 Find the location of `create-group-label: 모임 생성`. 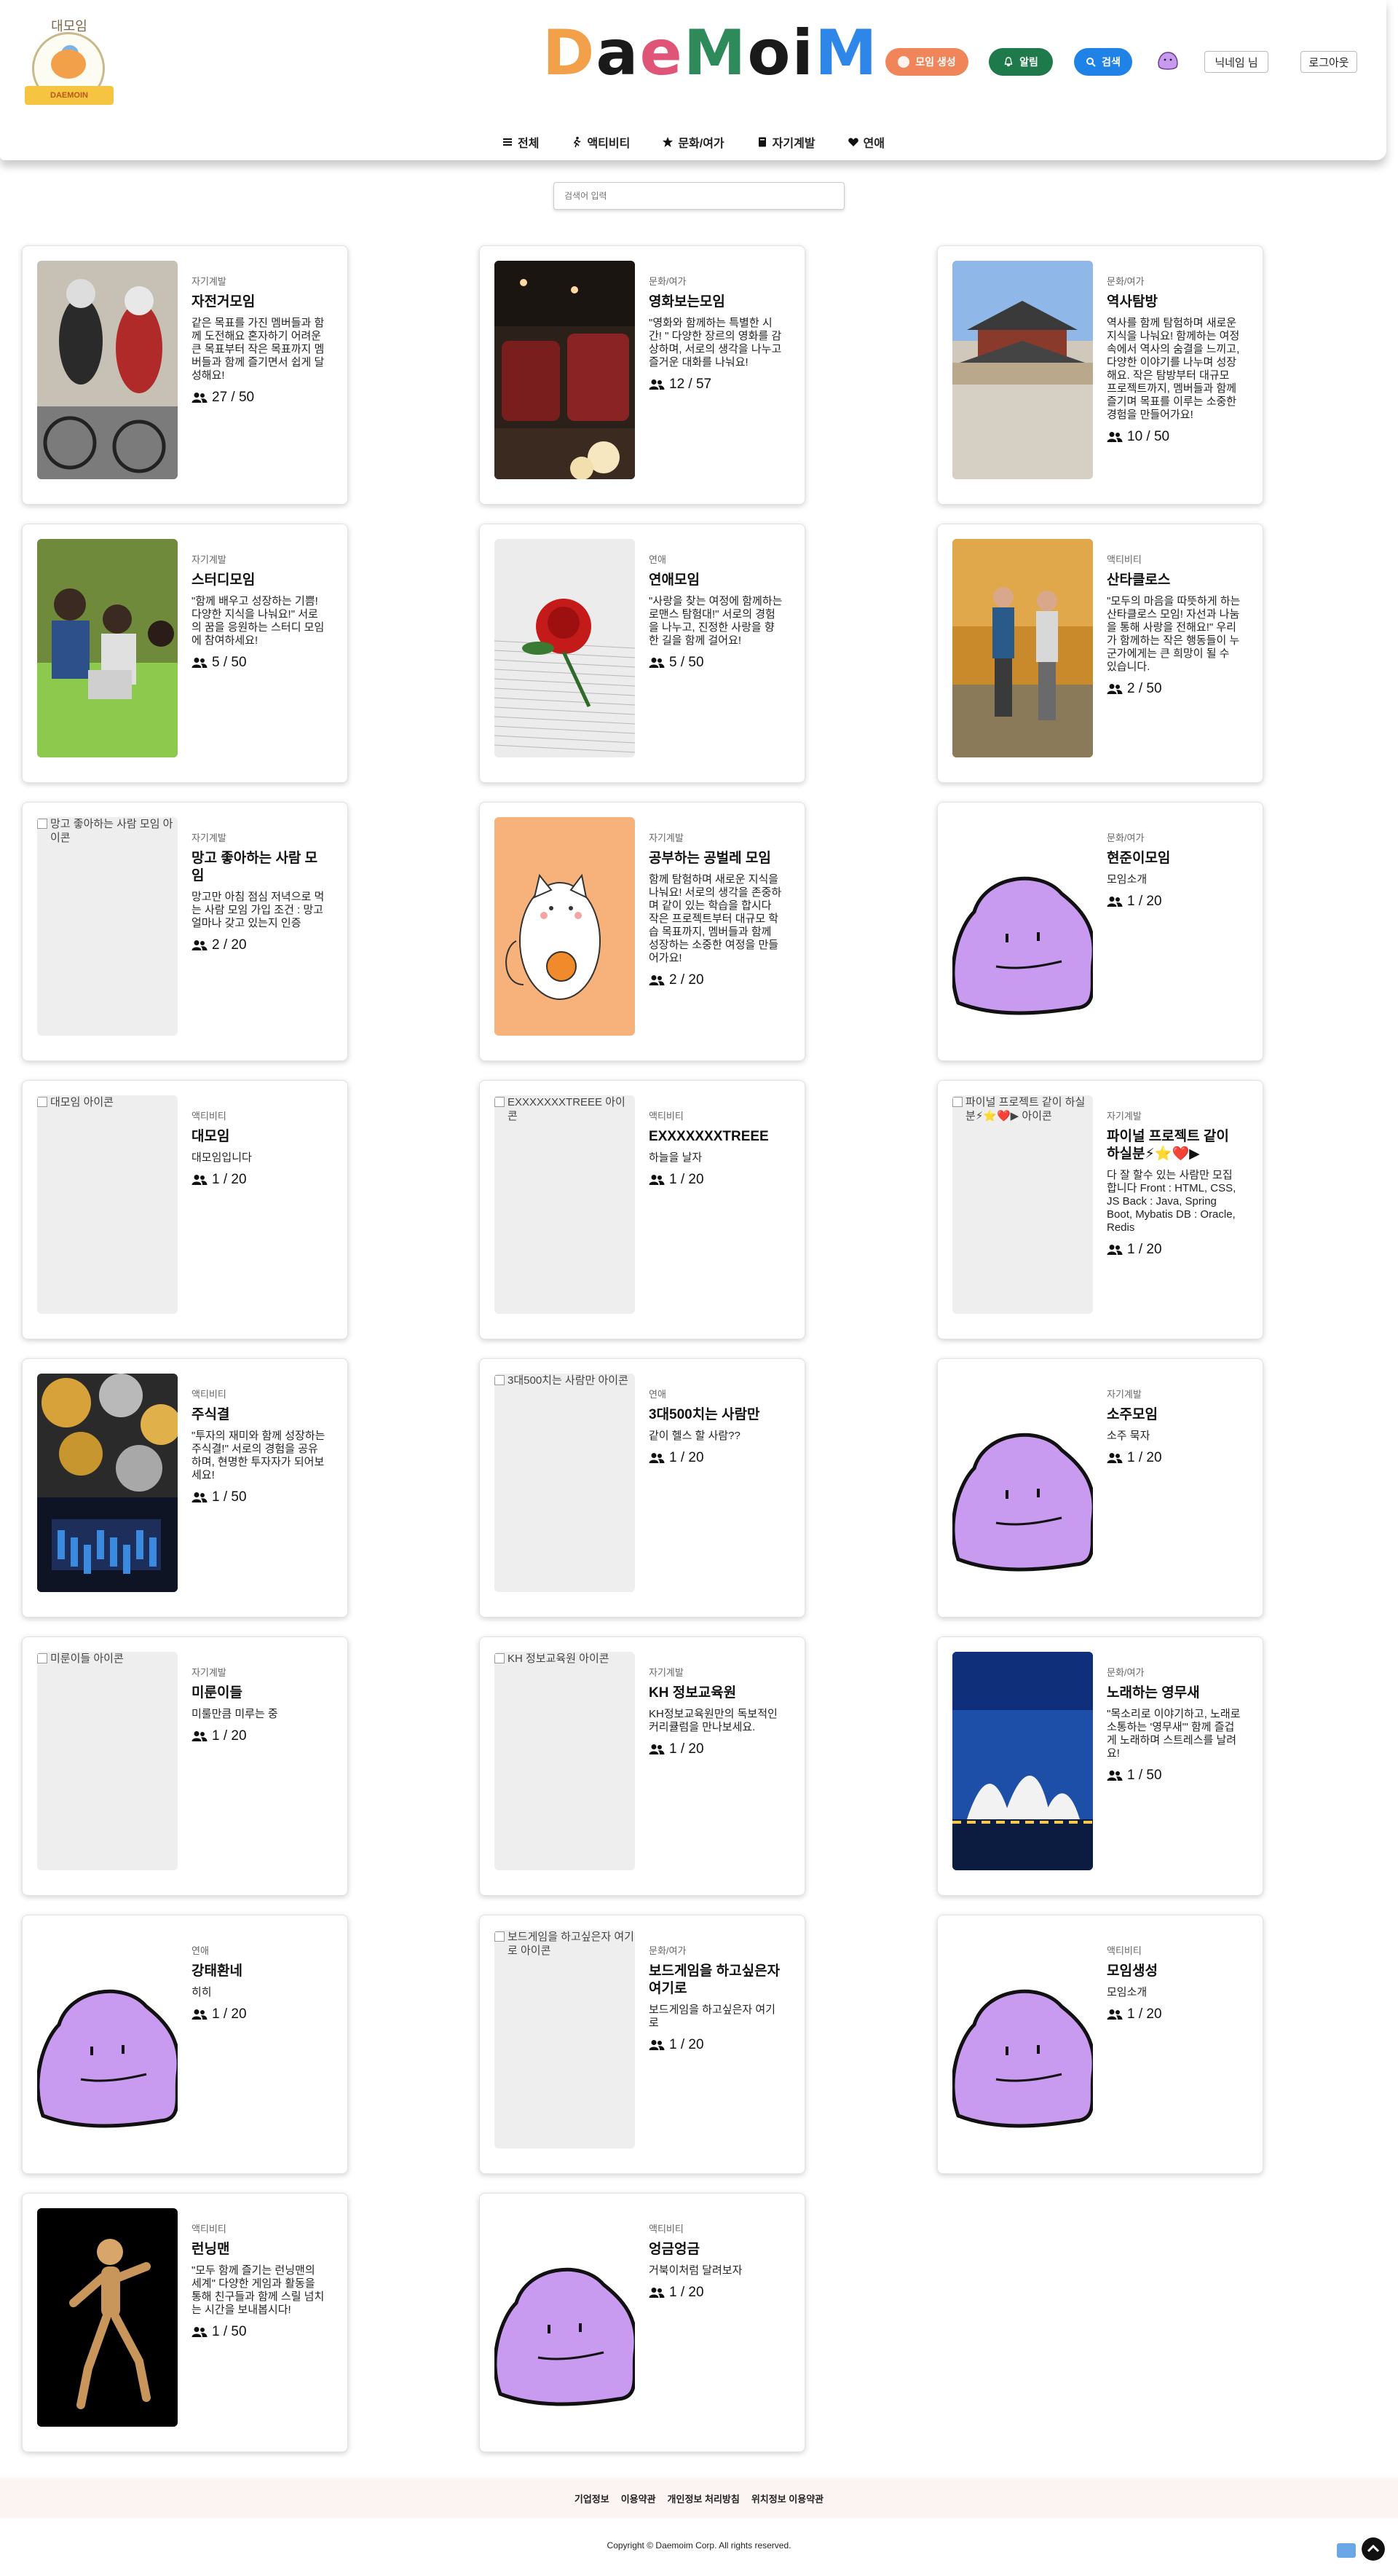

create-group-label: 모임 생성 is located at coordinates (935, 62).